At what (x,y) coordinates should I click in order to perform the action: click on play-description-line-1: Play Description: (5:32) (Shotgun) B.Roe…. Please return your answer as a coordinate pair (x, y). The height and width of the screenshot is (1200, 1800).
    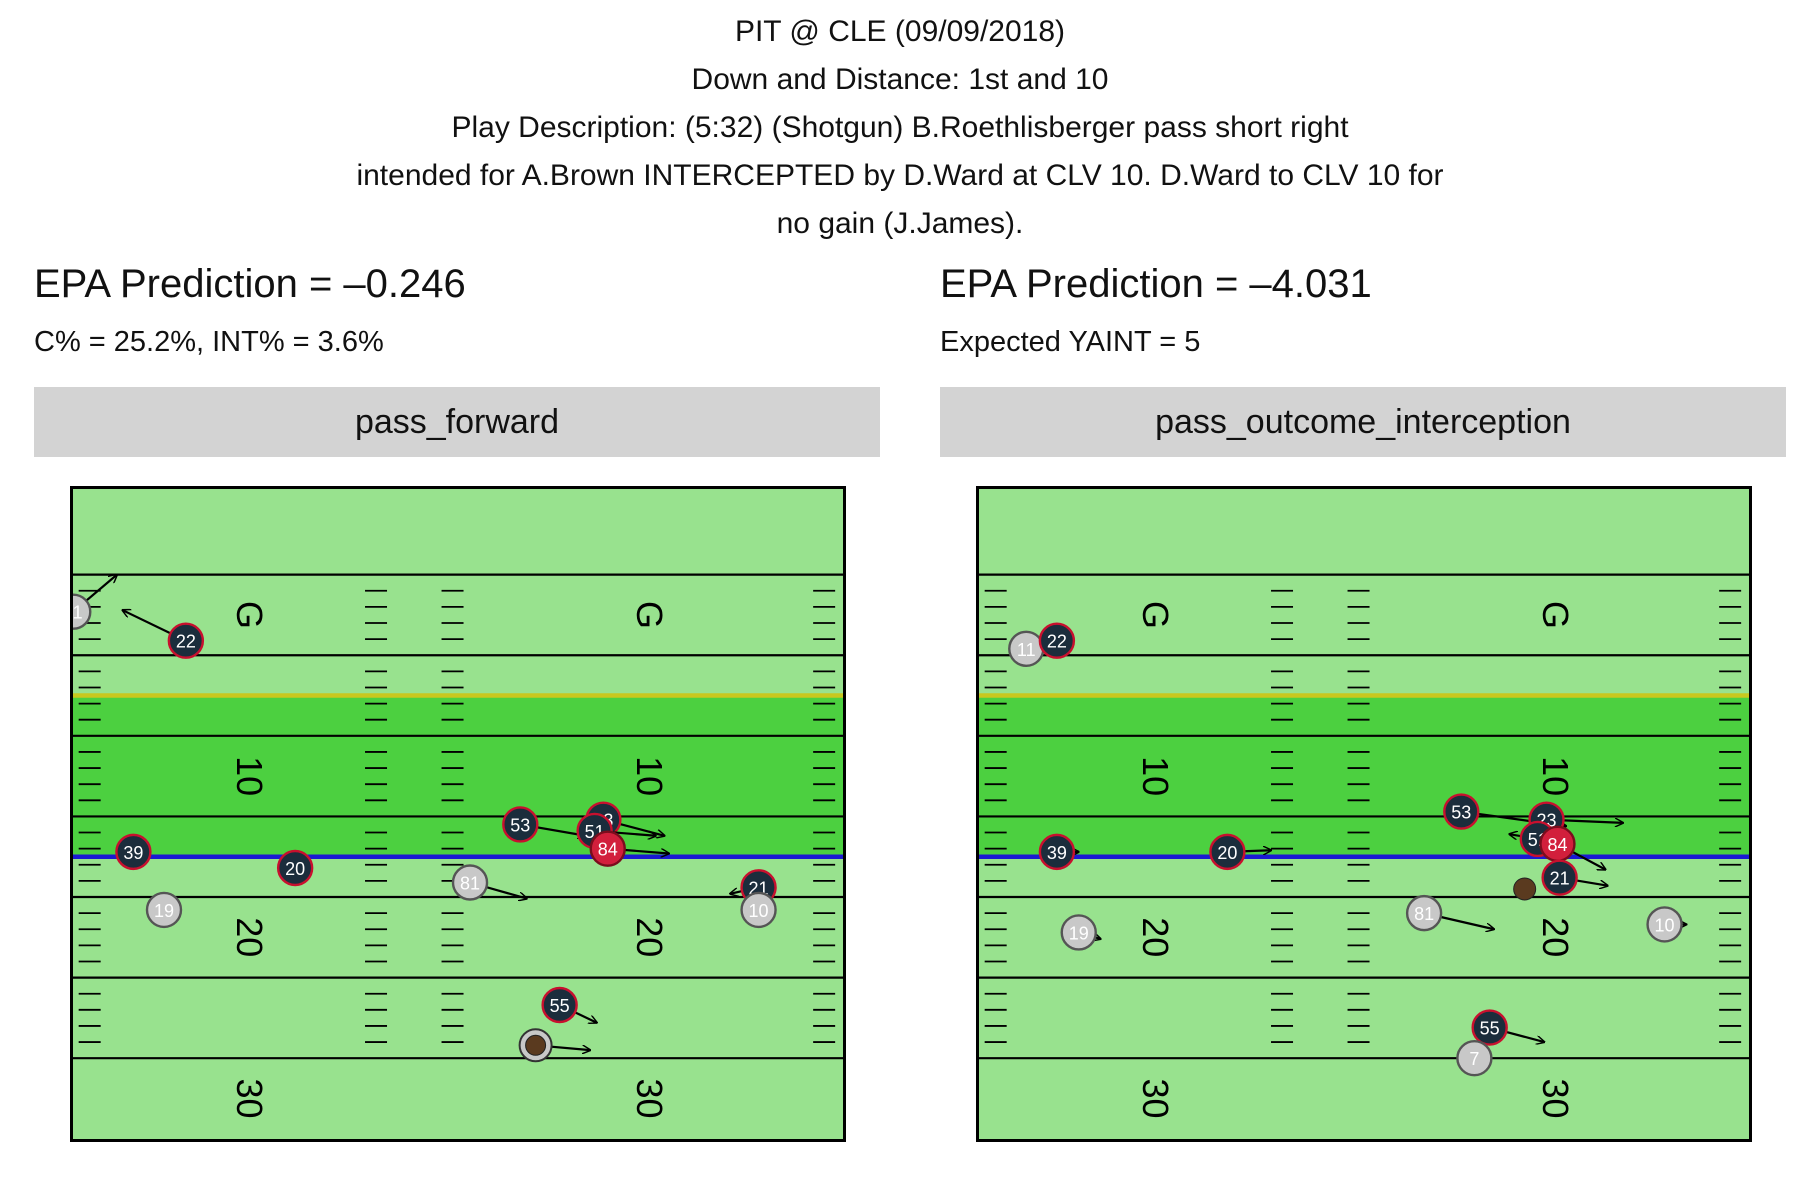
    Looking at the image, I should click on (900, 127).